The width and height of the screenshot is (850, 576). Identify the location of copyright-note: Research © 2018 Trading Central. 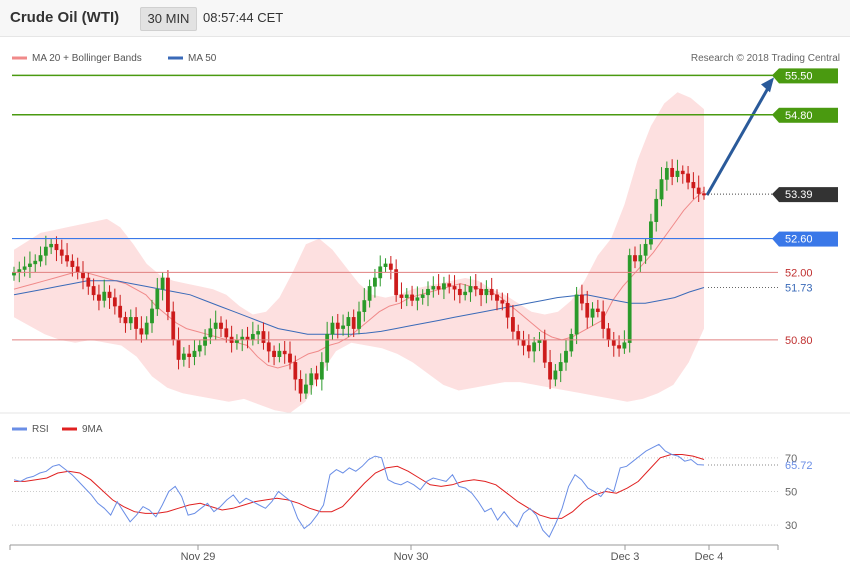
(765, 58).